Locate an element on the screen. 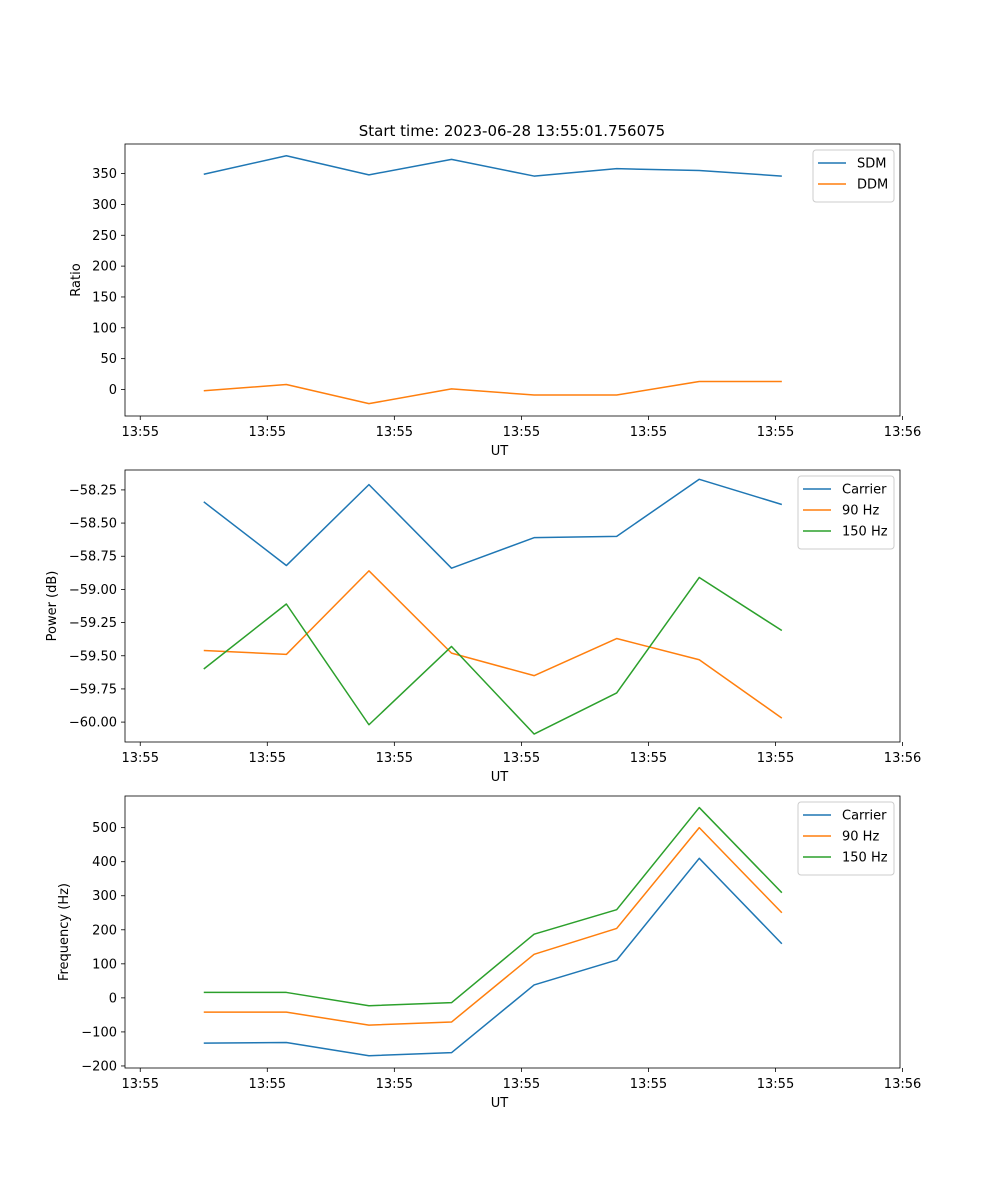 The width and height of the screenshot is (1000, 1200). y-axis-label: Power (dB) is located at coordinates (52, 606).